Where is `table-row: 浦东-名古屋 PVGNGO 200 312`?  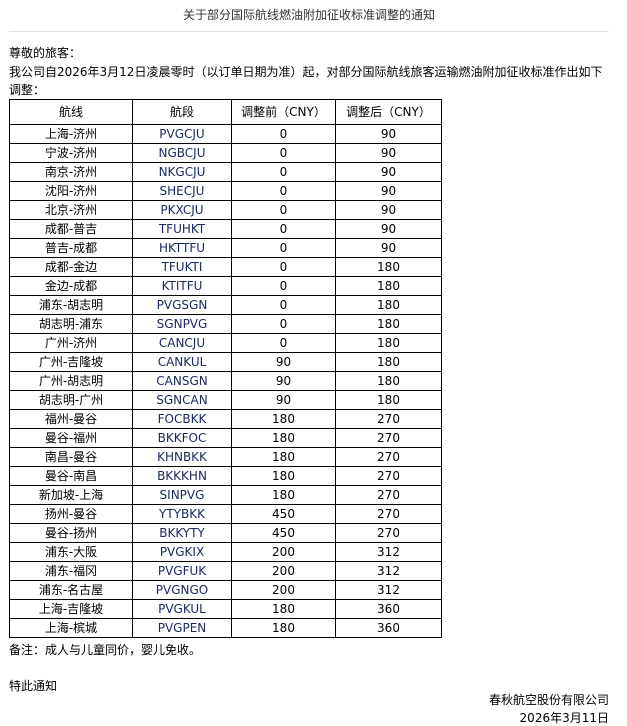 table-row: 浦东-名古屋 PVGNGO 200 312 is located at coordinates (225, 590).